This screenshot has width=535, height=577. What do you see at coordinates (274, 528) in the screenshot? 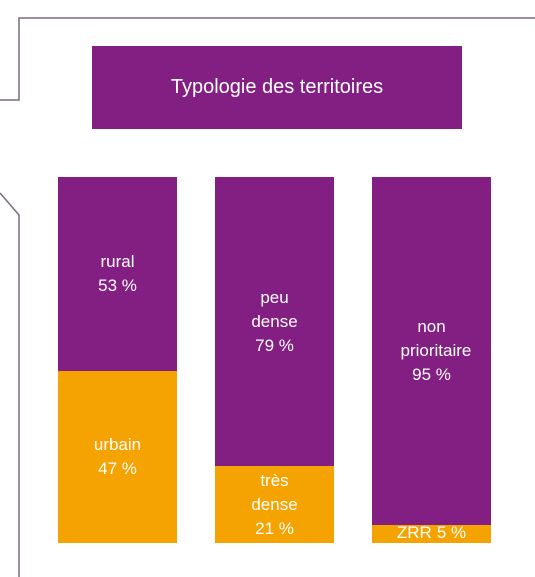
I see `segment-value: 21 %` at bounding box center [274, 528].